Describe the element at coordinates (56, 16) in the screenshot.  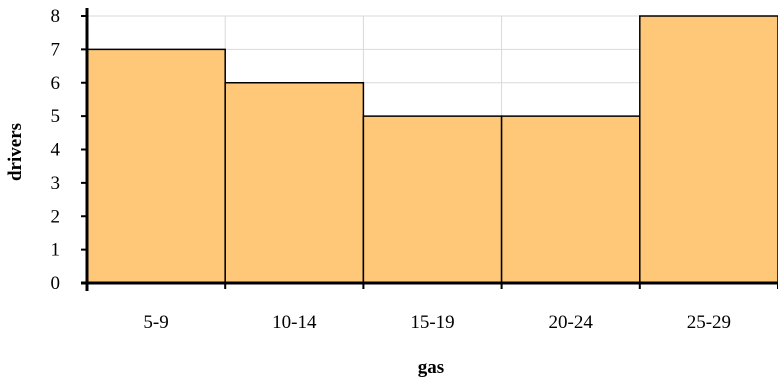
I see `y-tick-label: 8` at that location.